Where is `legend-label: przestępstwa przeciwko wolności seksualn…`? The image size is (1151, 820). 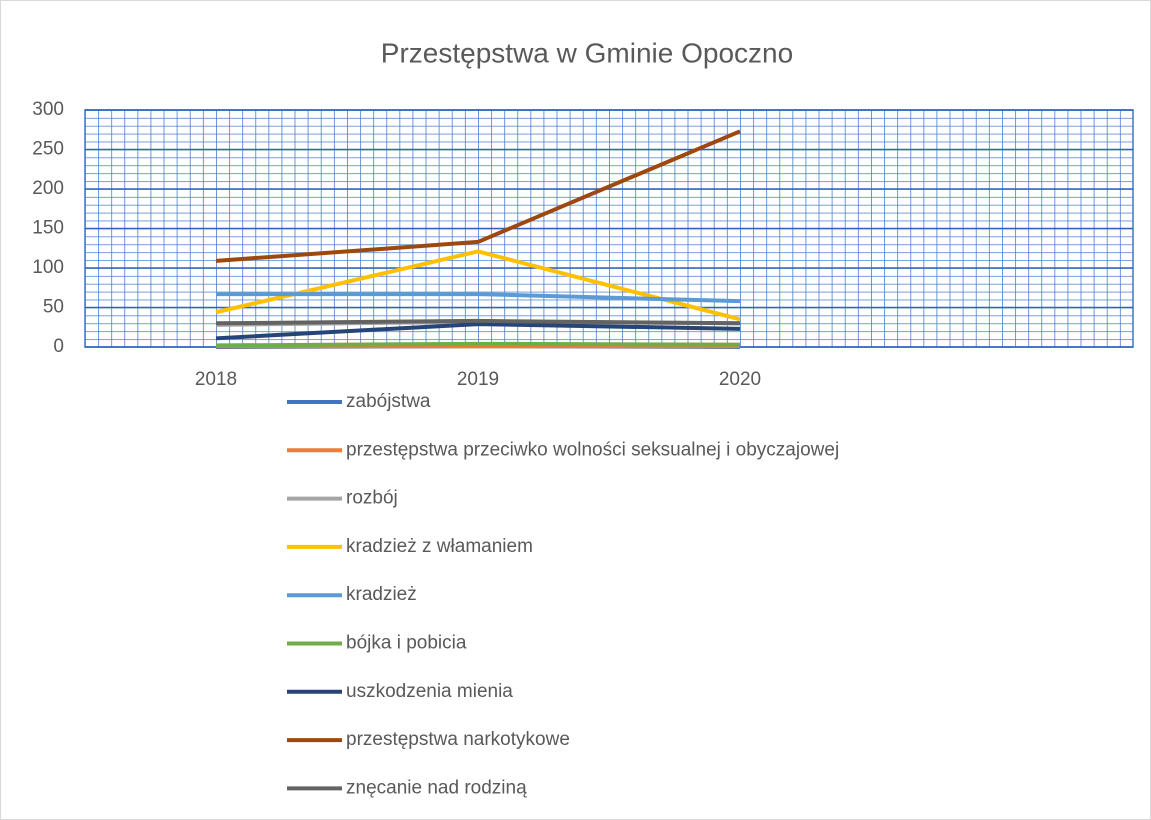 legend-label: przestępstwa przeciwko wolności seksualn… is located at coordinates (592, 449).